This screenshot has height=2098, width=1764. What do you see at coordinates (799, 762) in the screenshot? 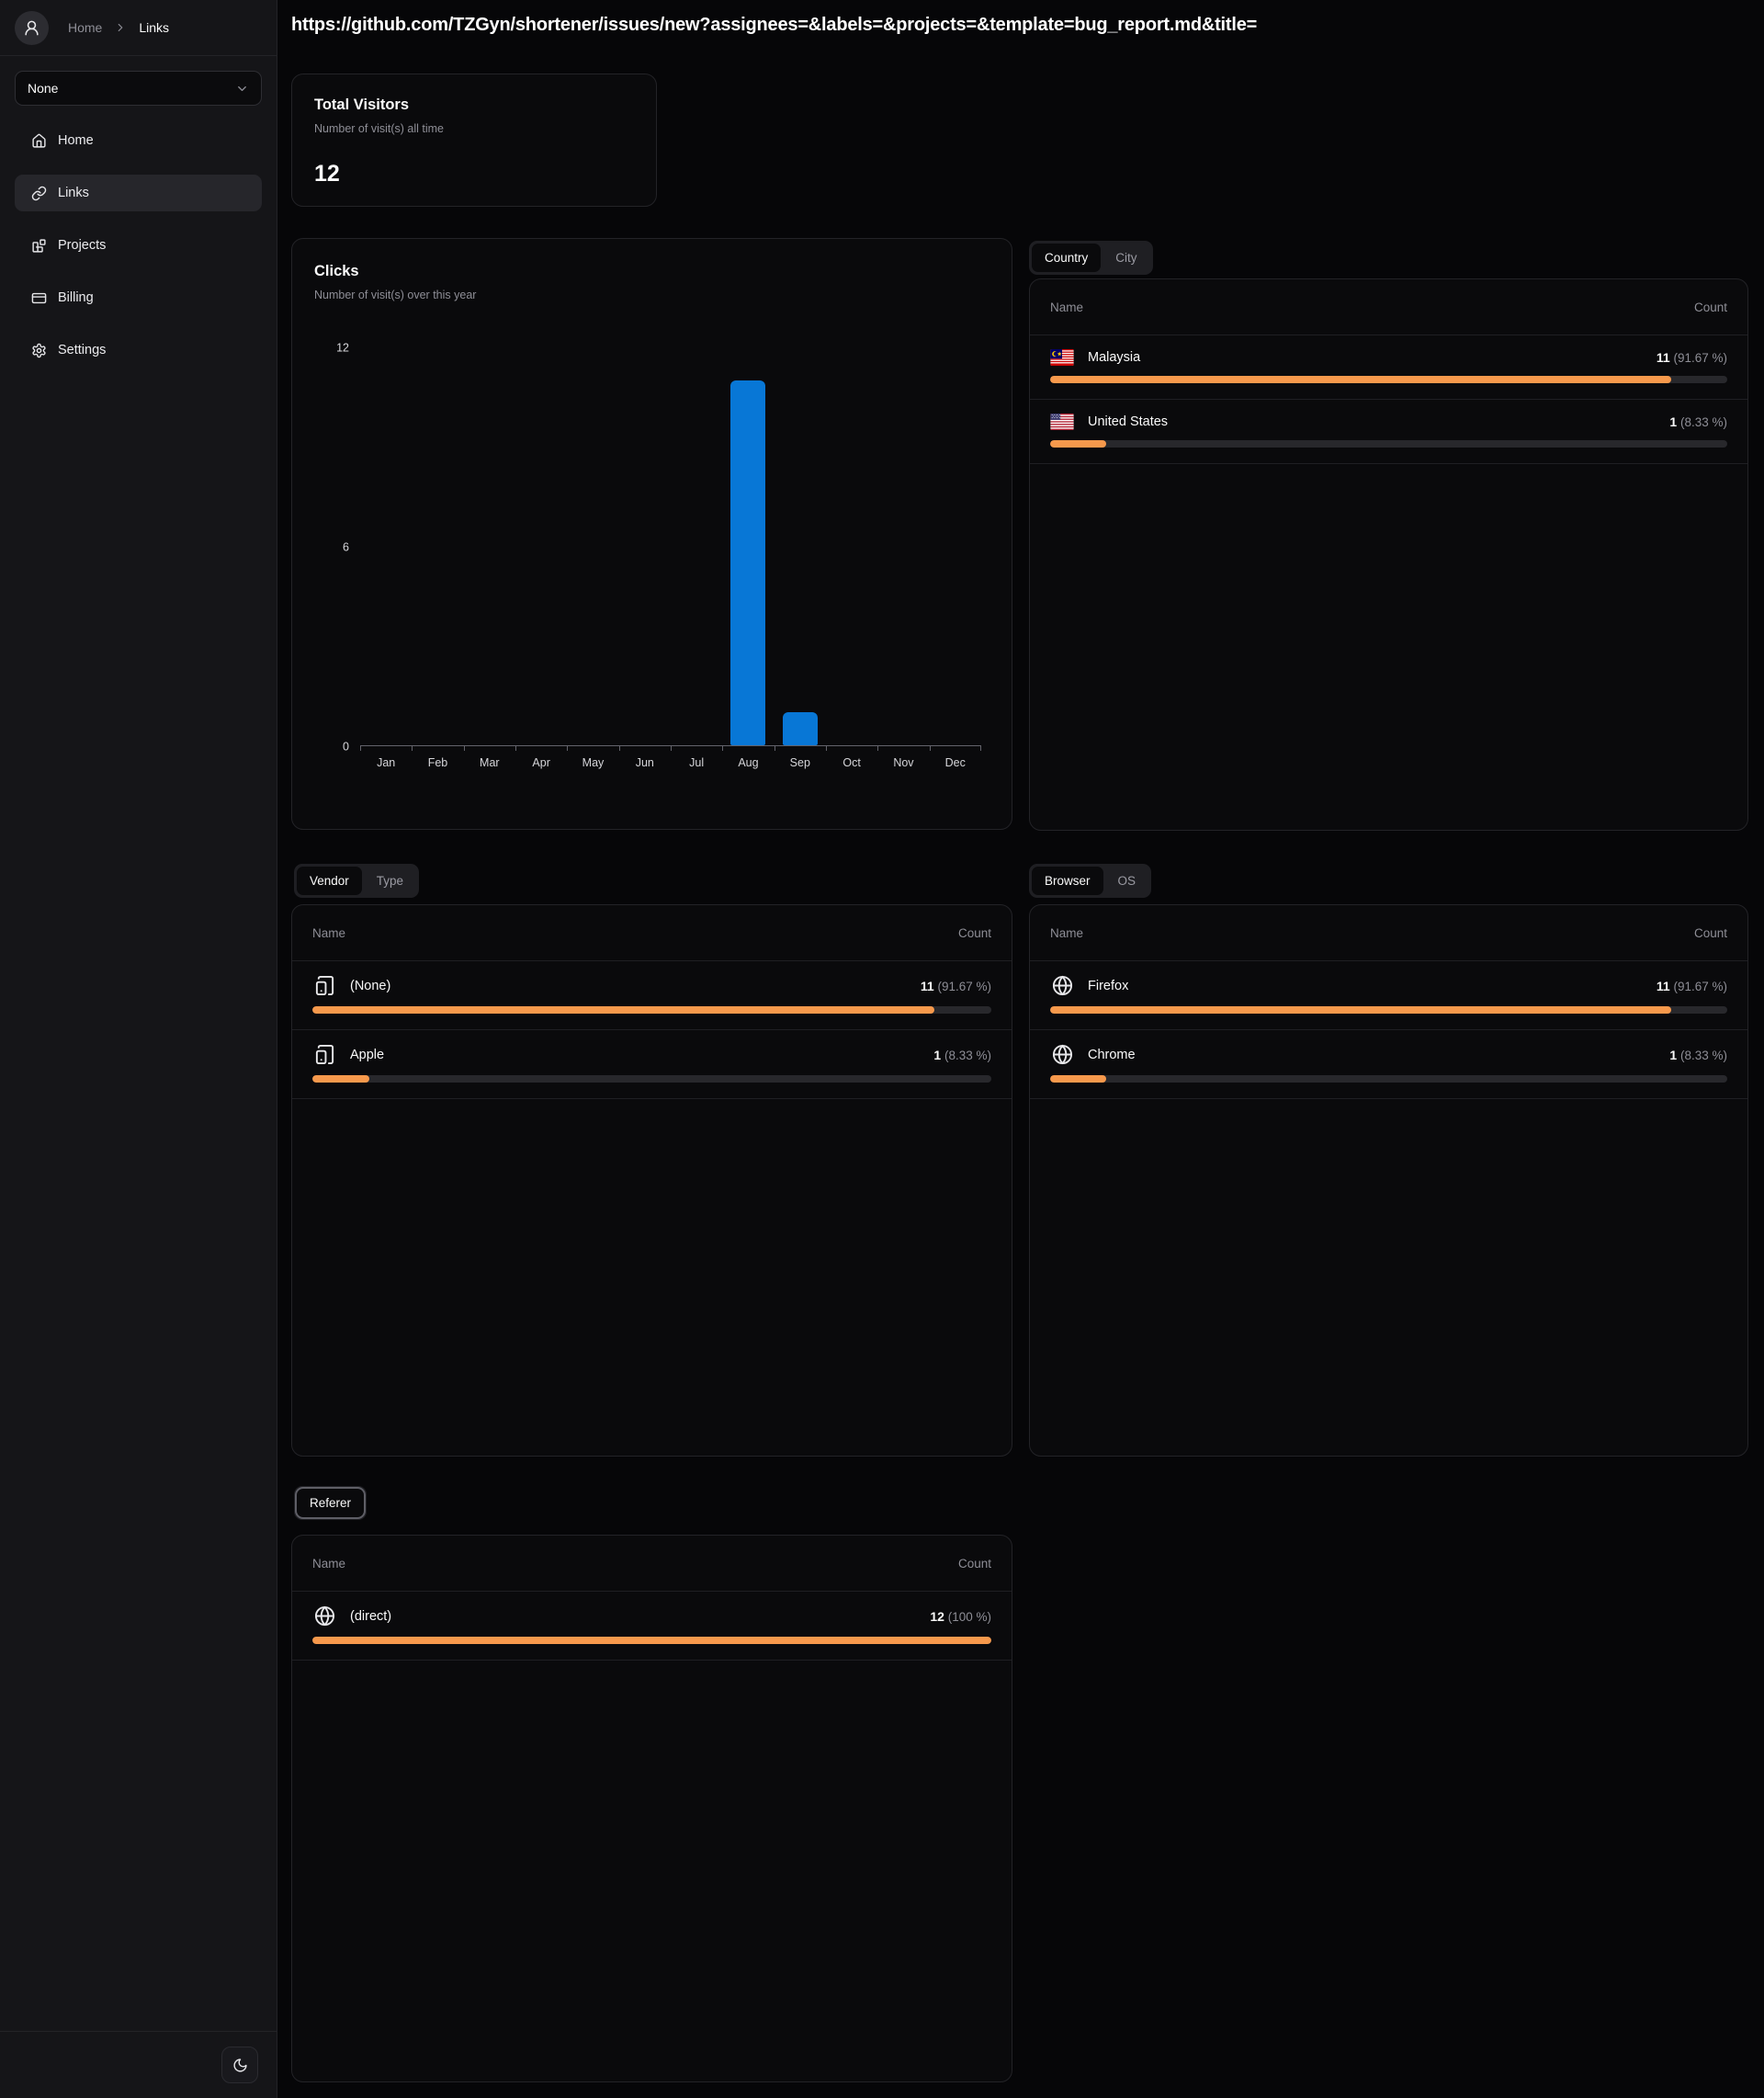
I see `x-tick-label: Sep` at bounding box center [799, 762].